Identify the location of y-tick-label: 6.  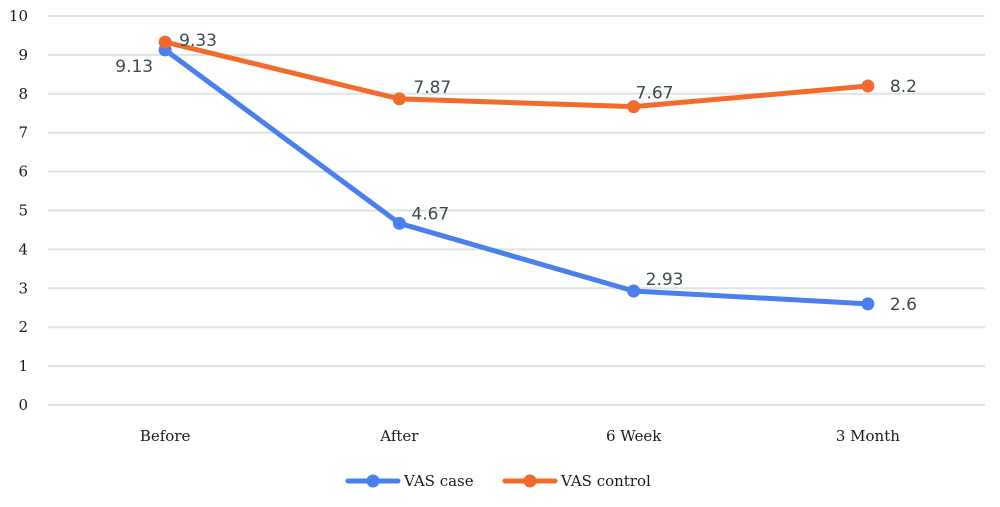
(23, 172).